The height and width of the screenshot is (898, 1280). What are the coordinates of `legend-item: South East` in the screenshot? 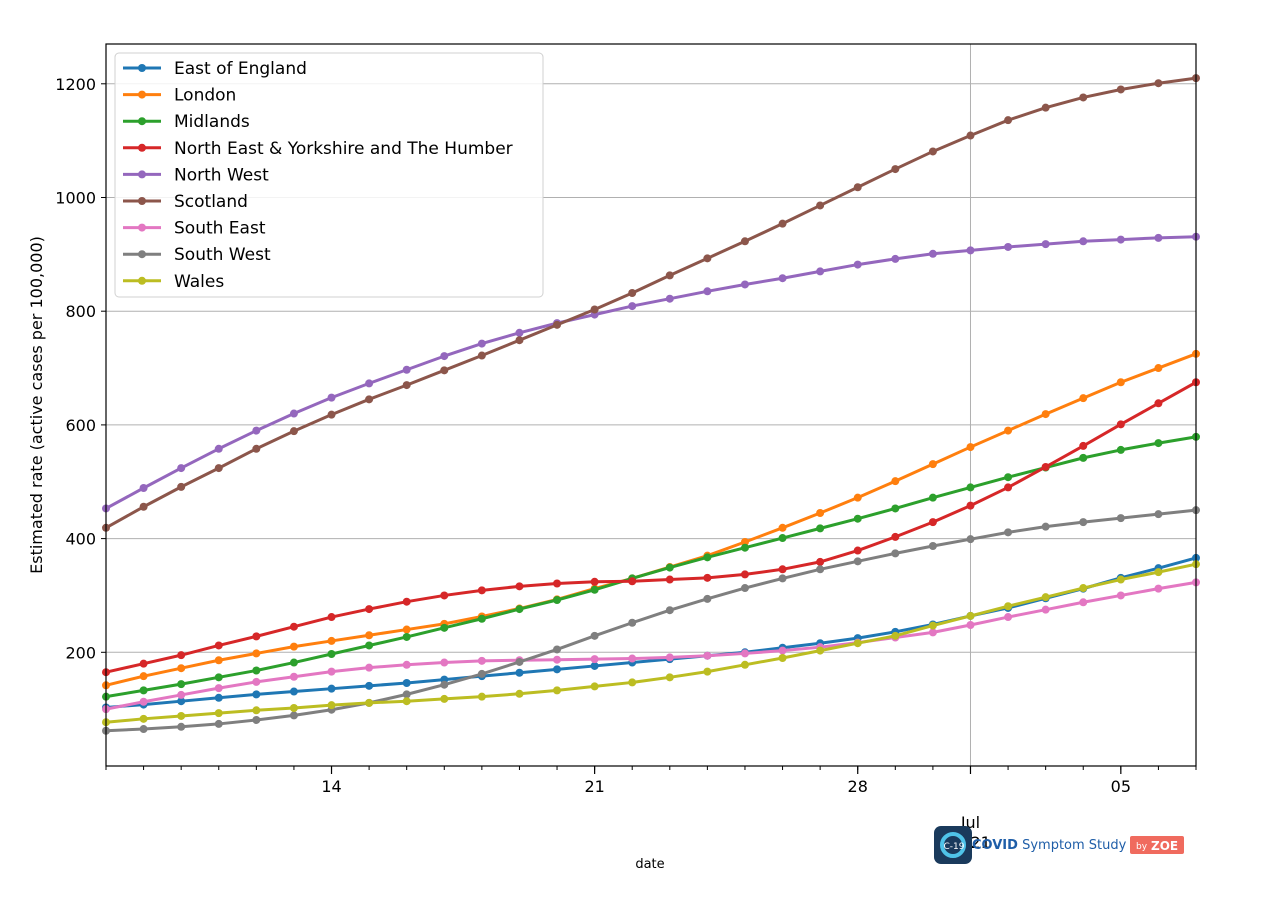 It's located at (194, 229).